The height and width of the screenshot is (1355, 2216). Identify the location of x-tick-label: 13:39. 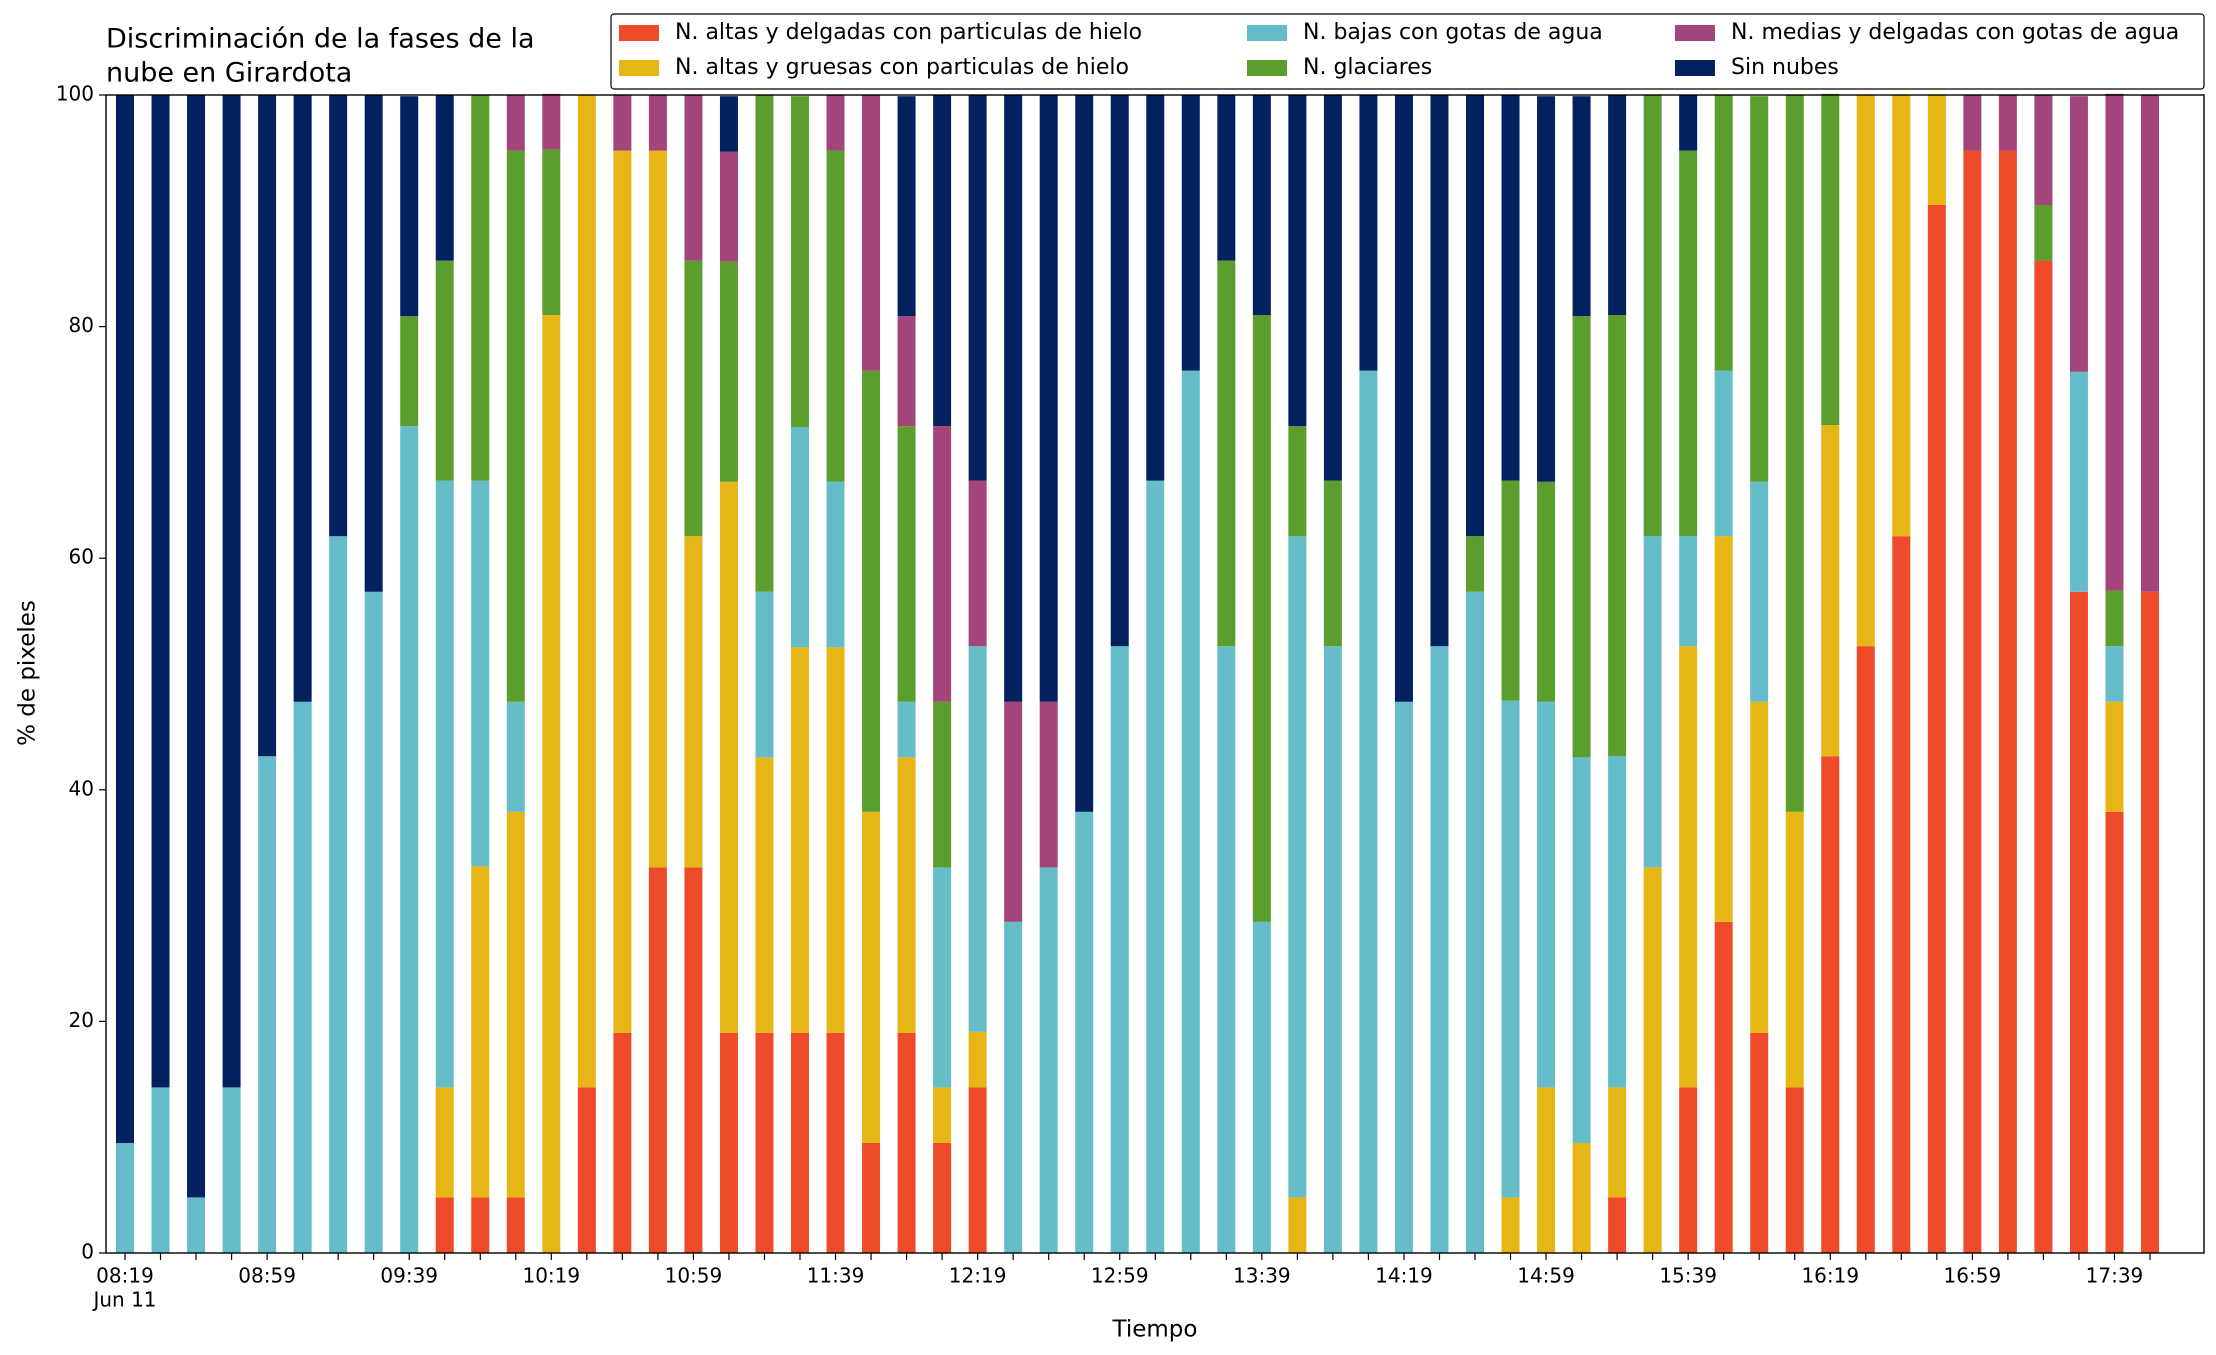
(1262, 1276).